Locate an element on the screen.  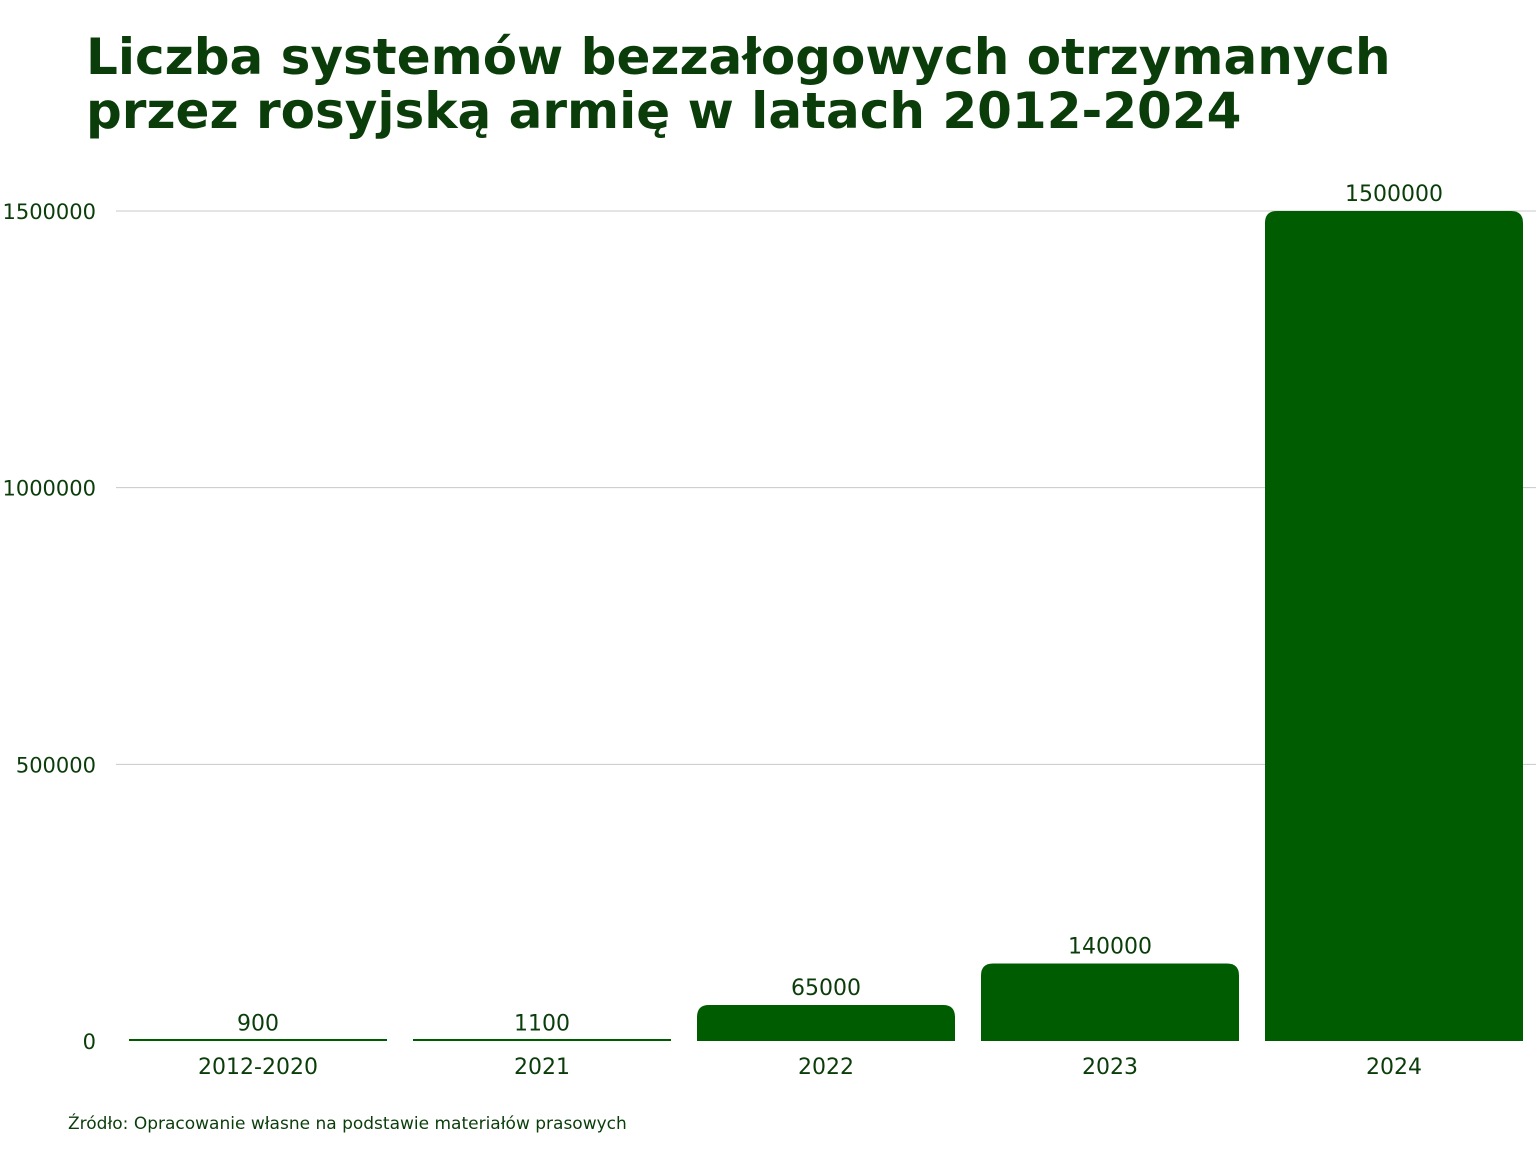
y-tick-label: 1500000 is located at coordinates (49, 212).